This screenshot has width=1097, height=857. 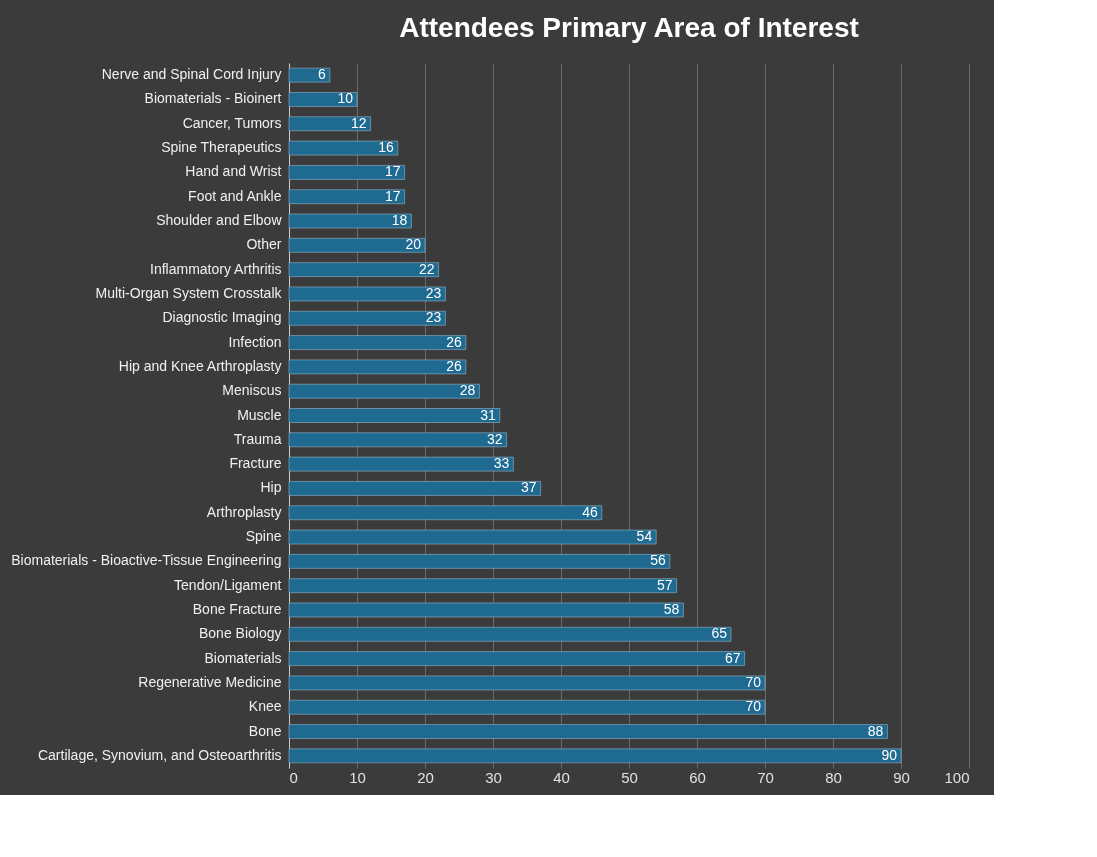 What do you see at coordinates (322, 74) in the screenshot?
I see `data-label: 6` at bounding box center [322, 74].